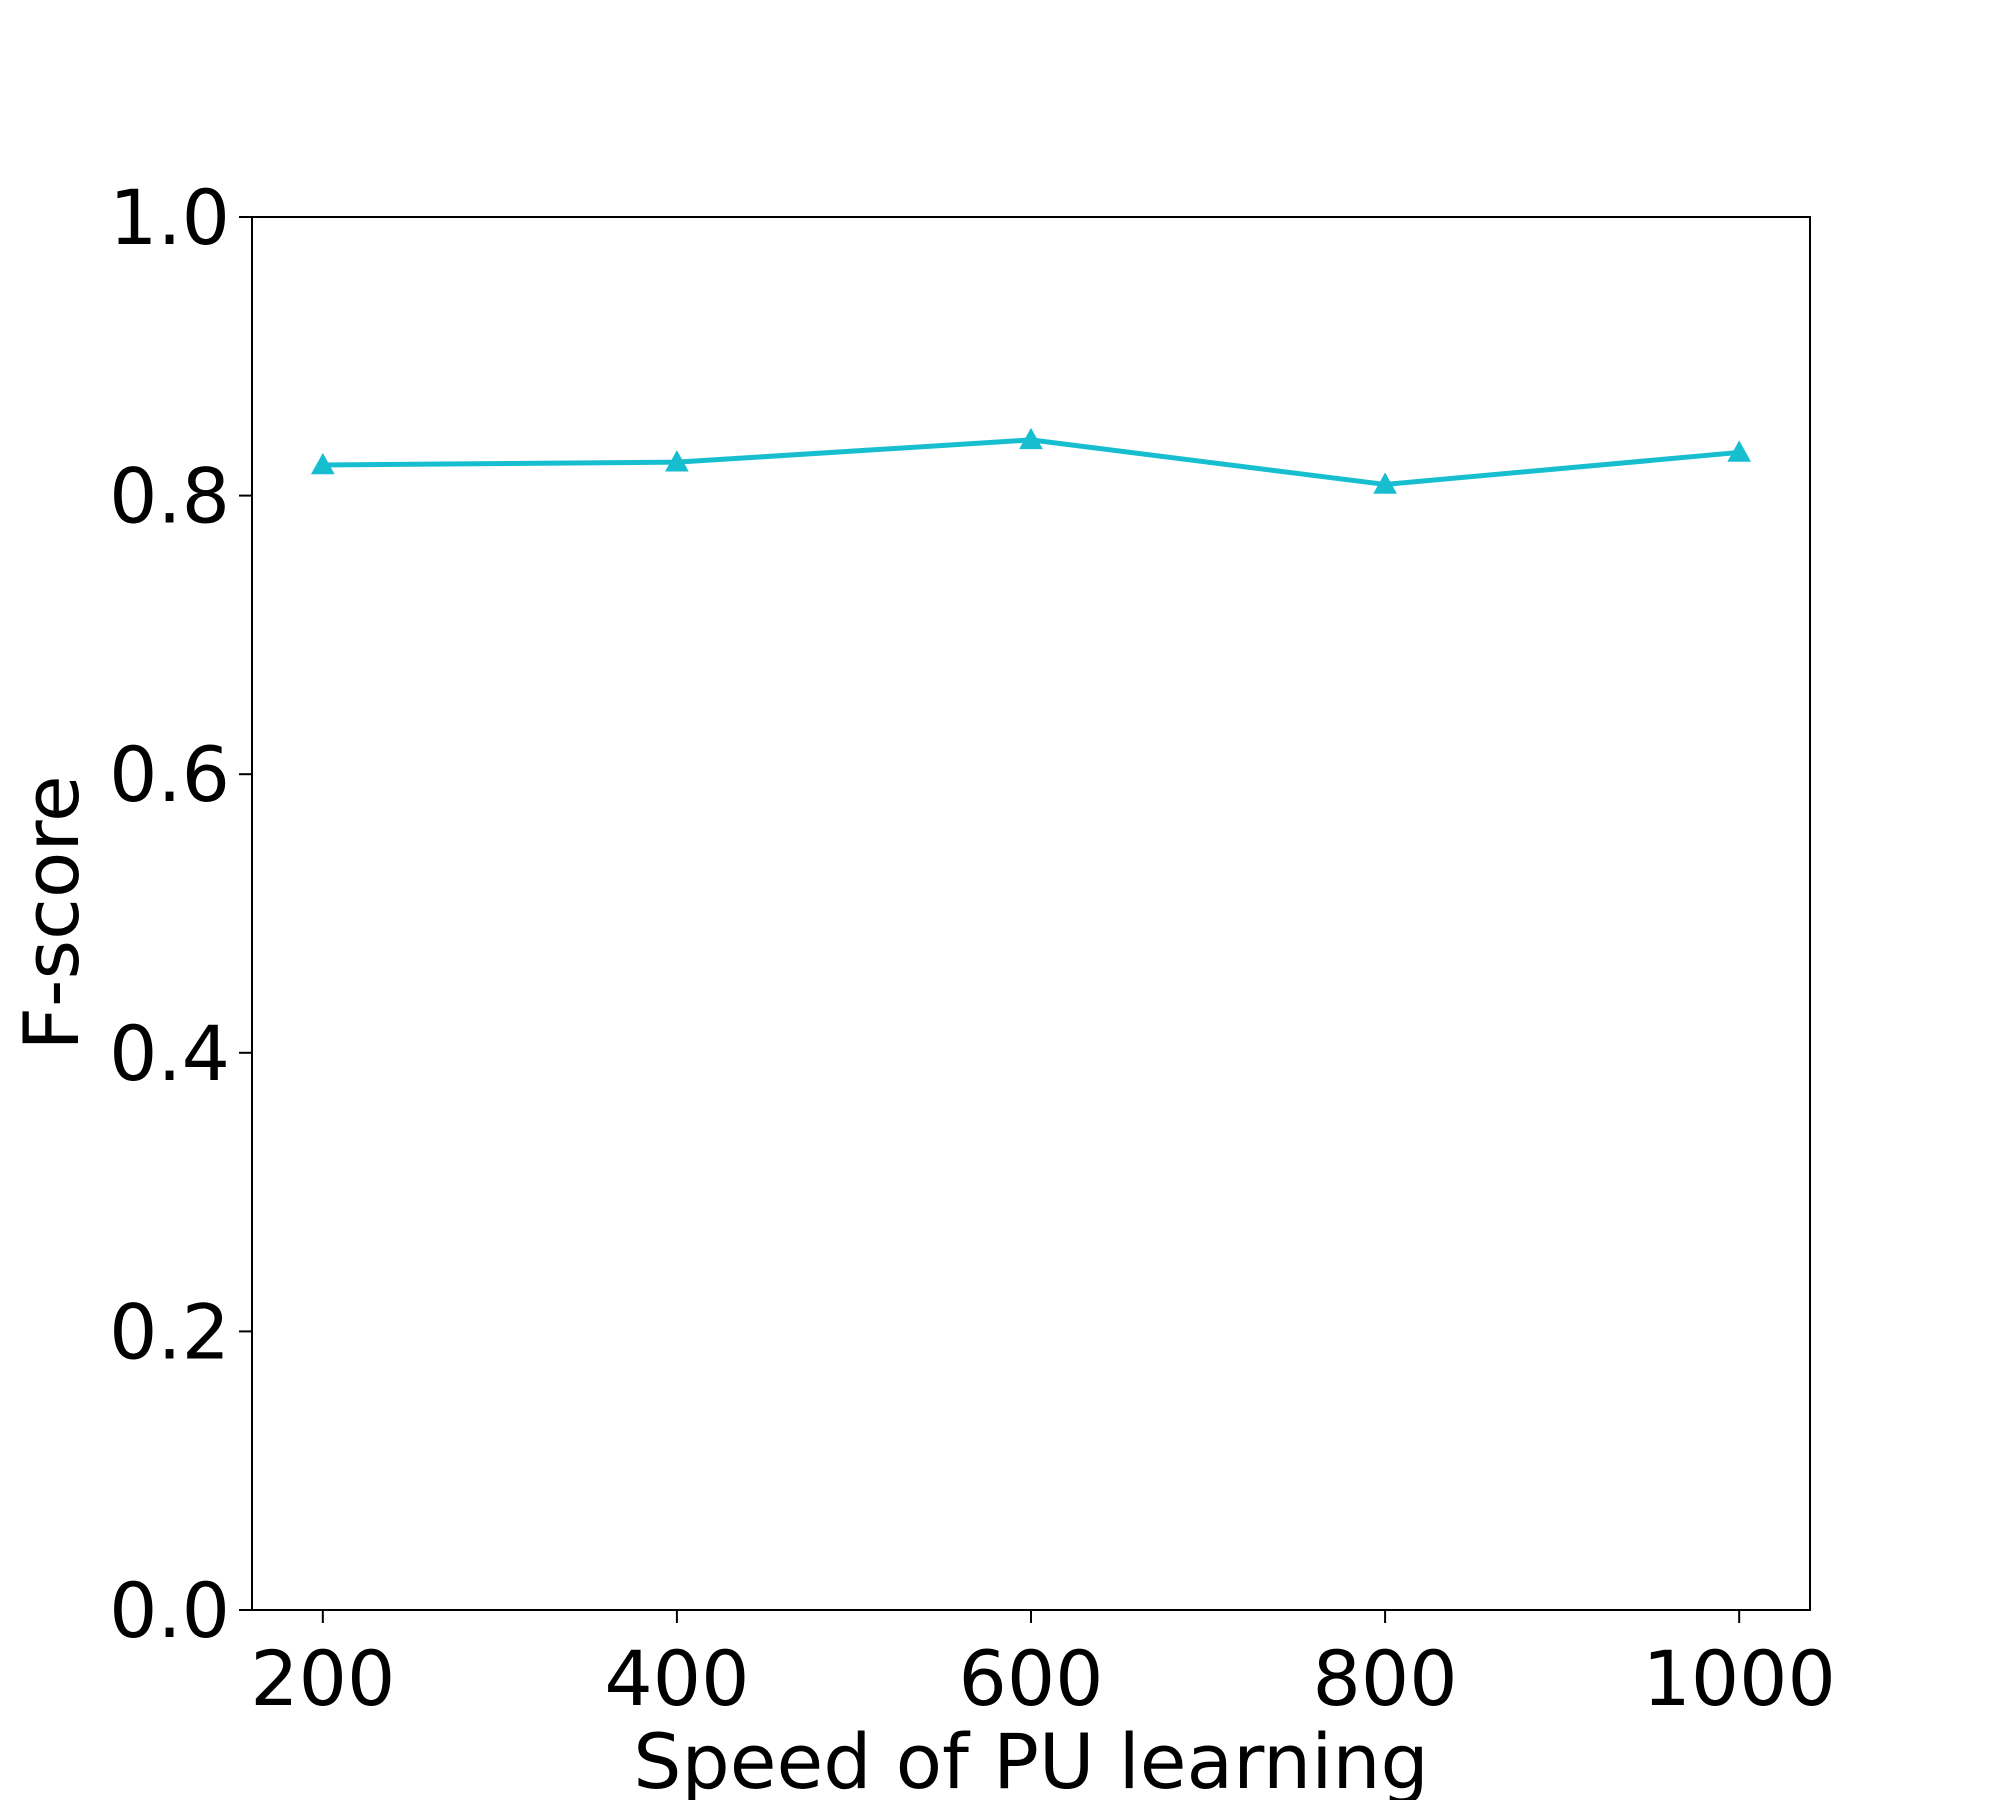 Image resolution: width=2000 pixels, height=1800 pixels. I want to click on y-tick-label: 0.4, so click(169, 1053).